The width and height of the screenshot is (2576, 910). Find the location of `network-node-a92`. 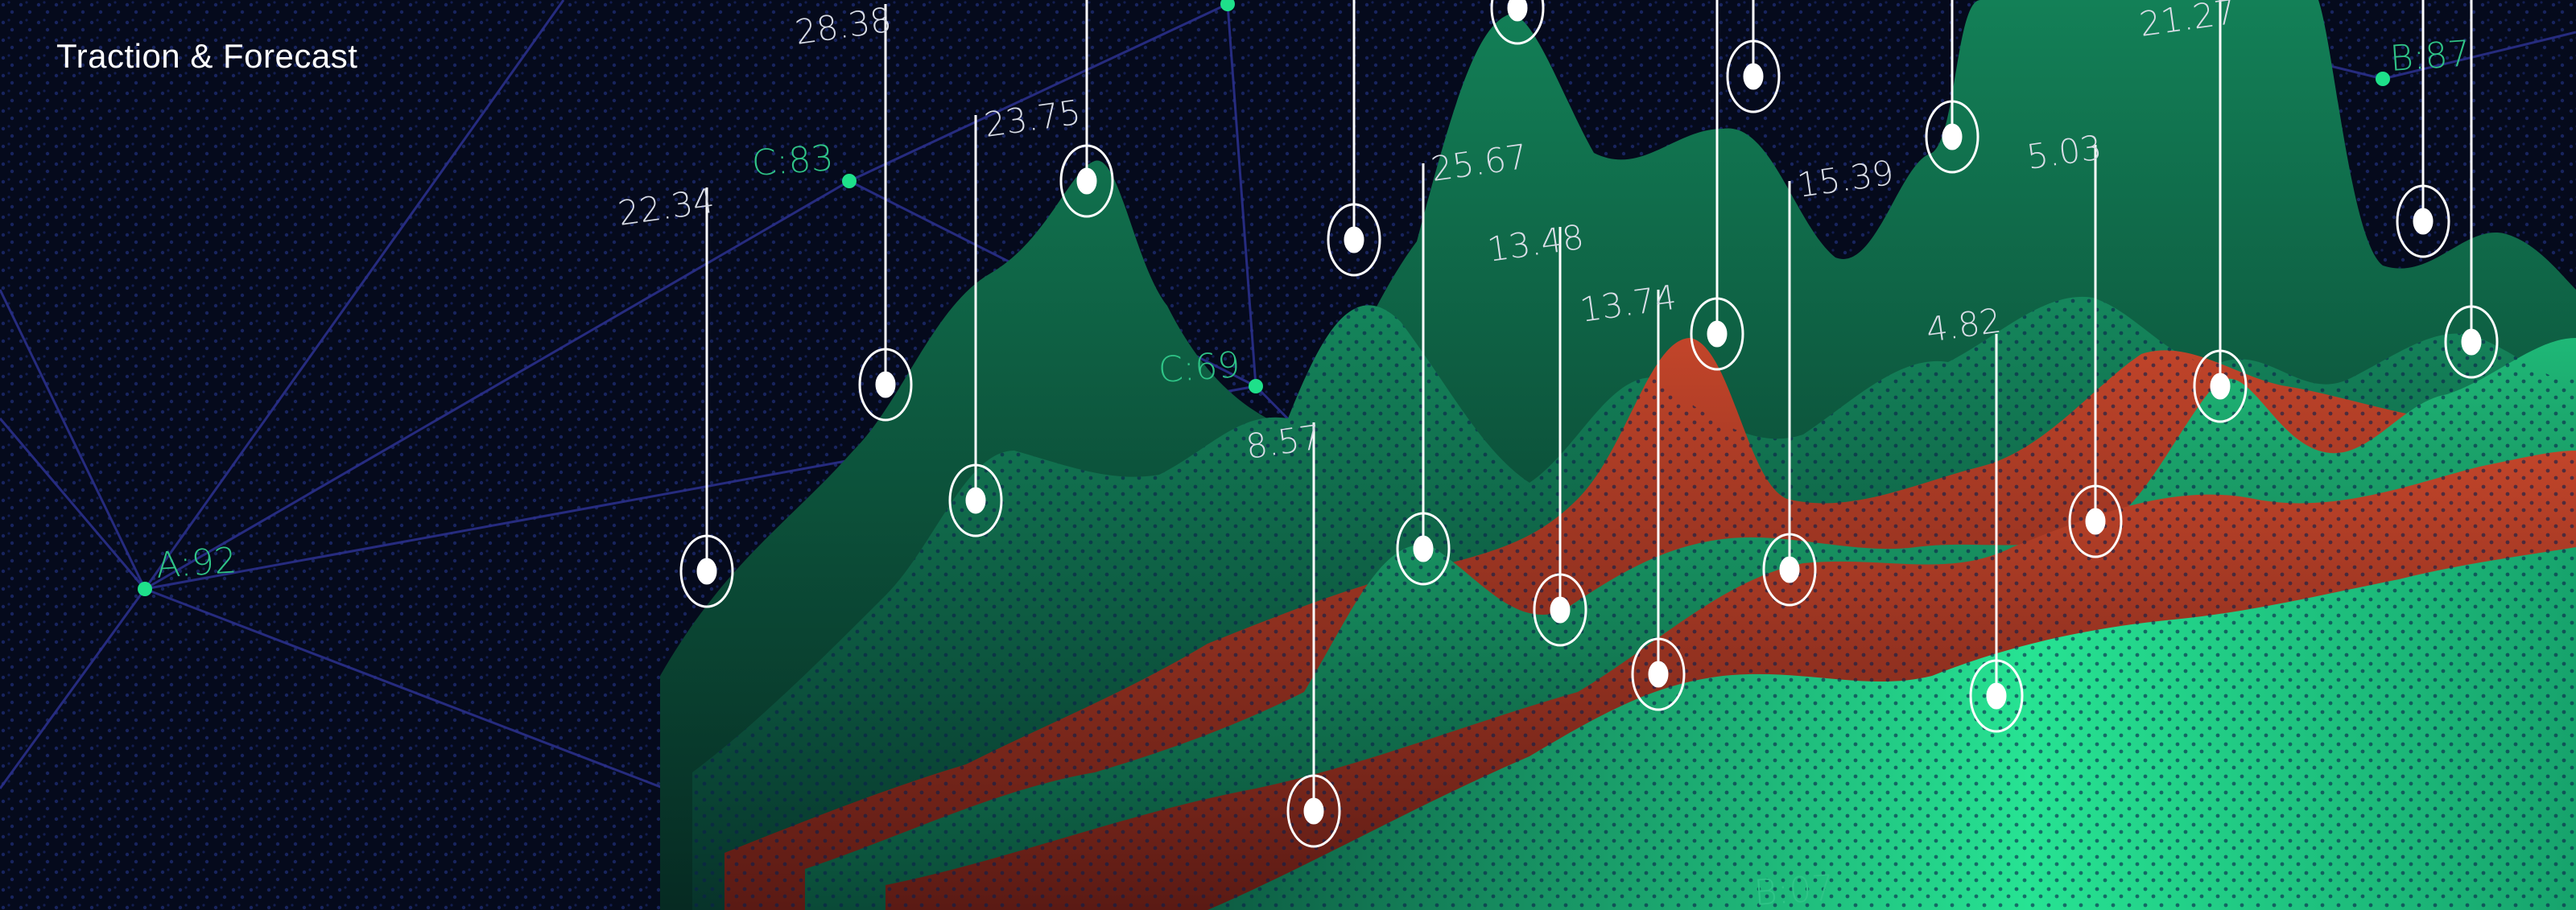

network-node-a92 is located at coordinates (145, 589).